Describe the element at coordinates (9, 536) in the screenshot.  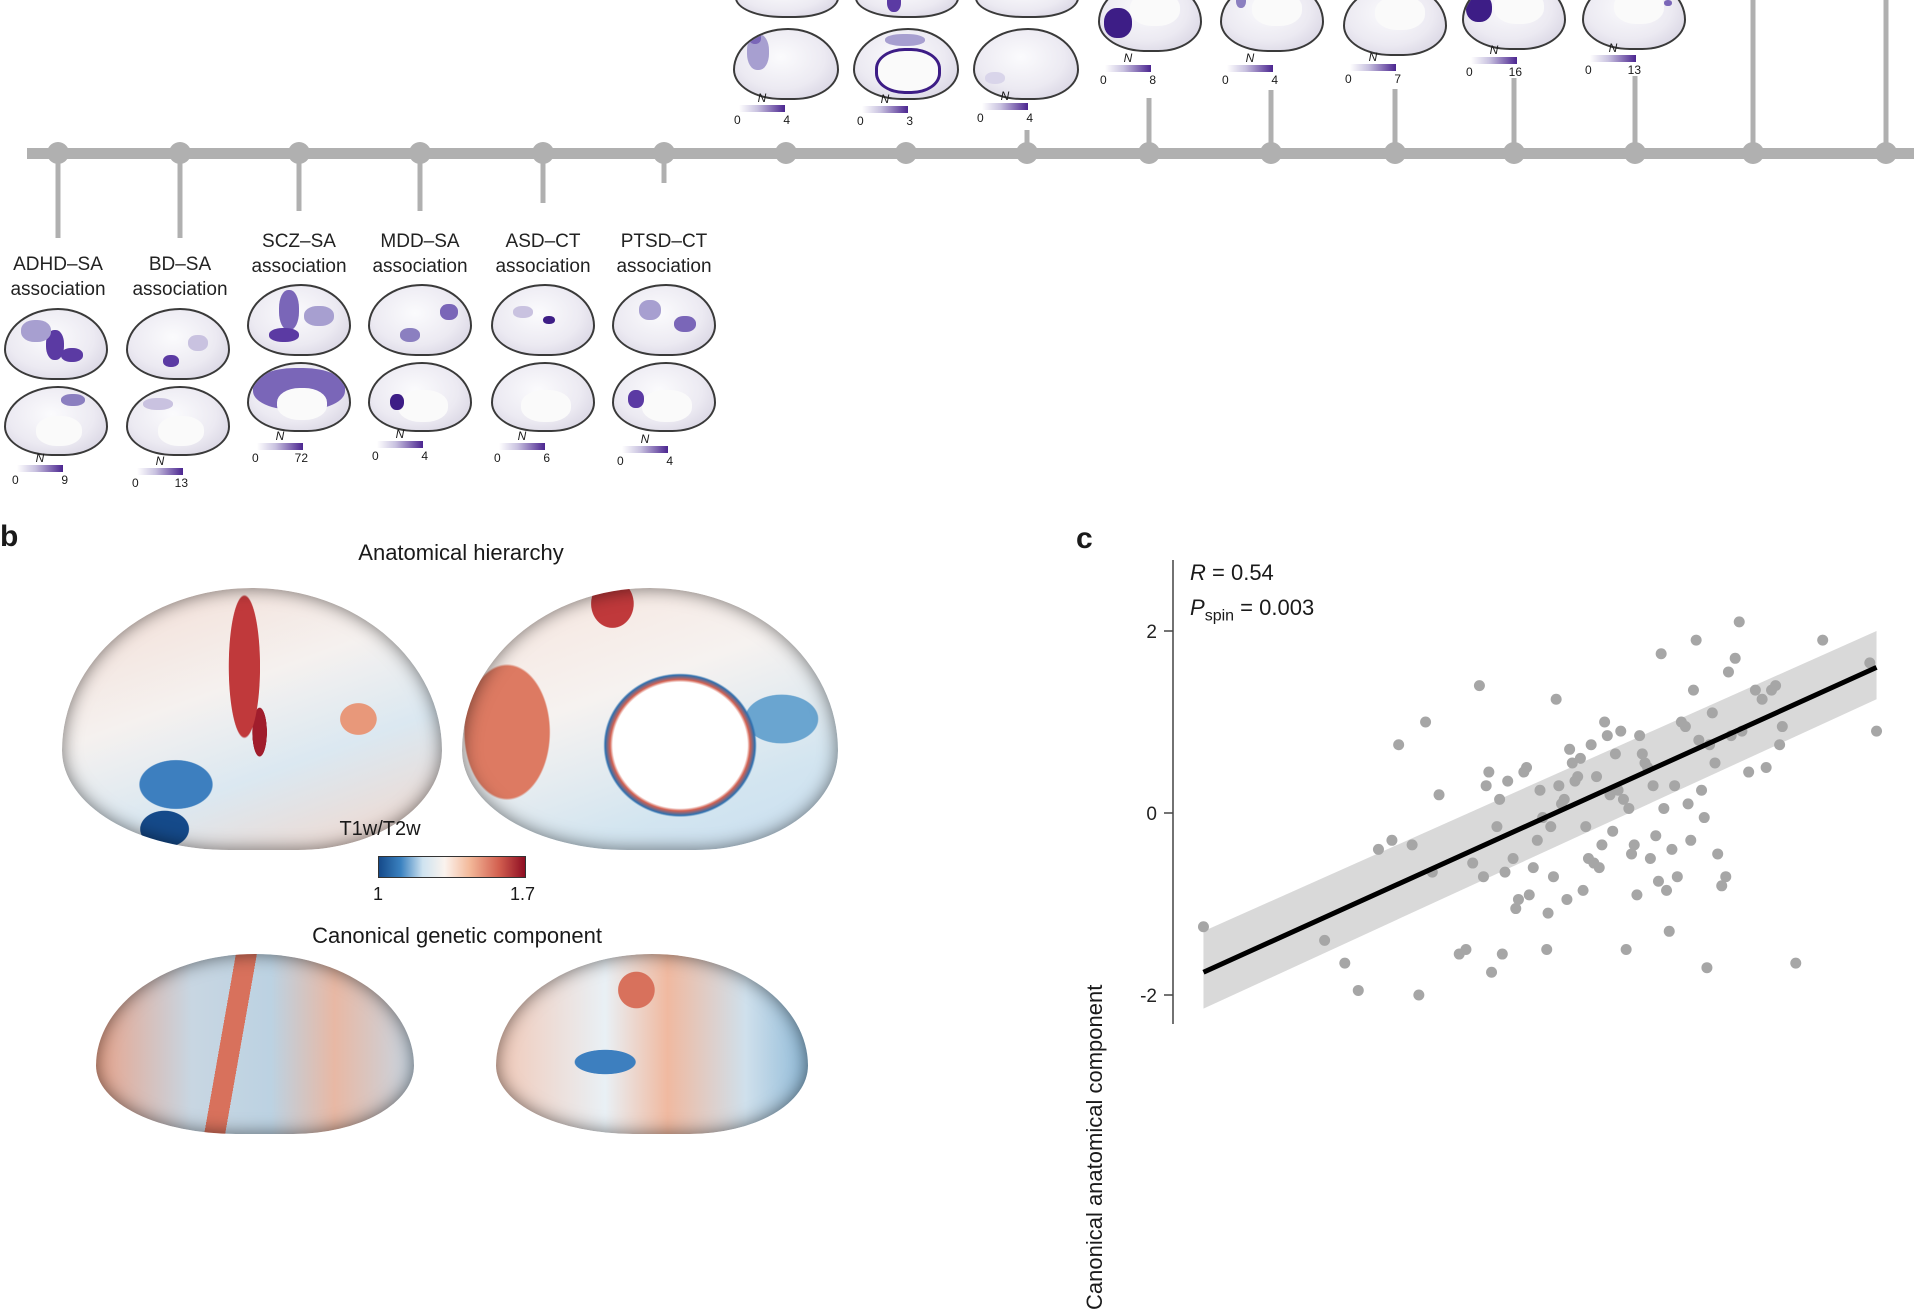
I see `panel-letter-b: b` at that location.